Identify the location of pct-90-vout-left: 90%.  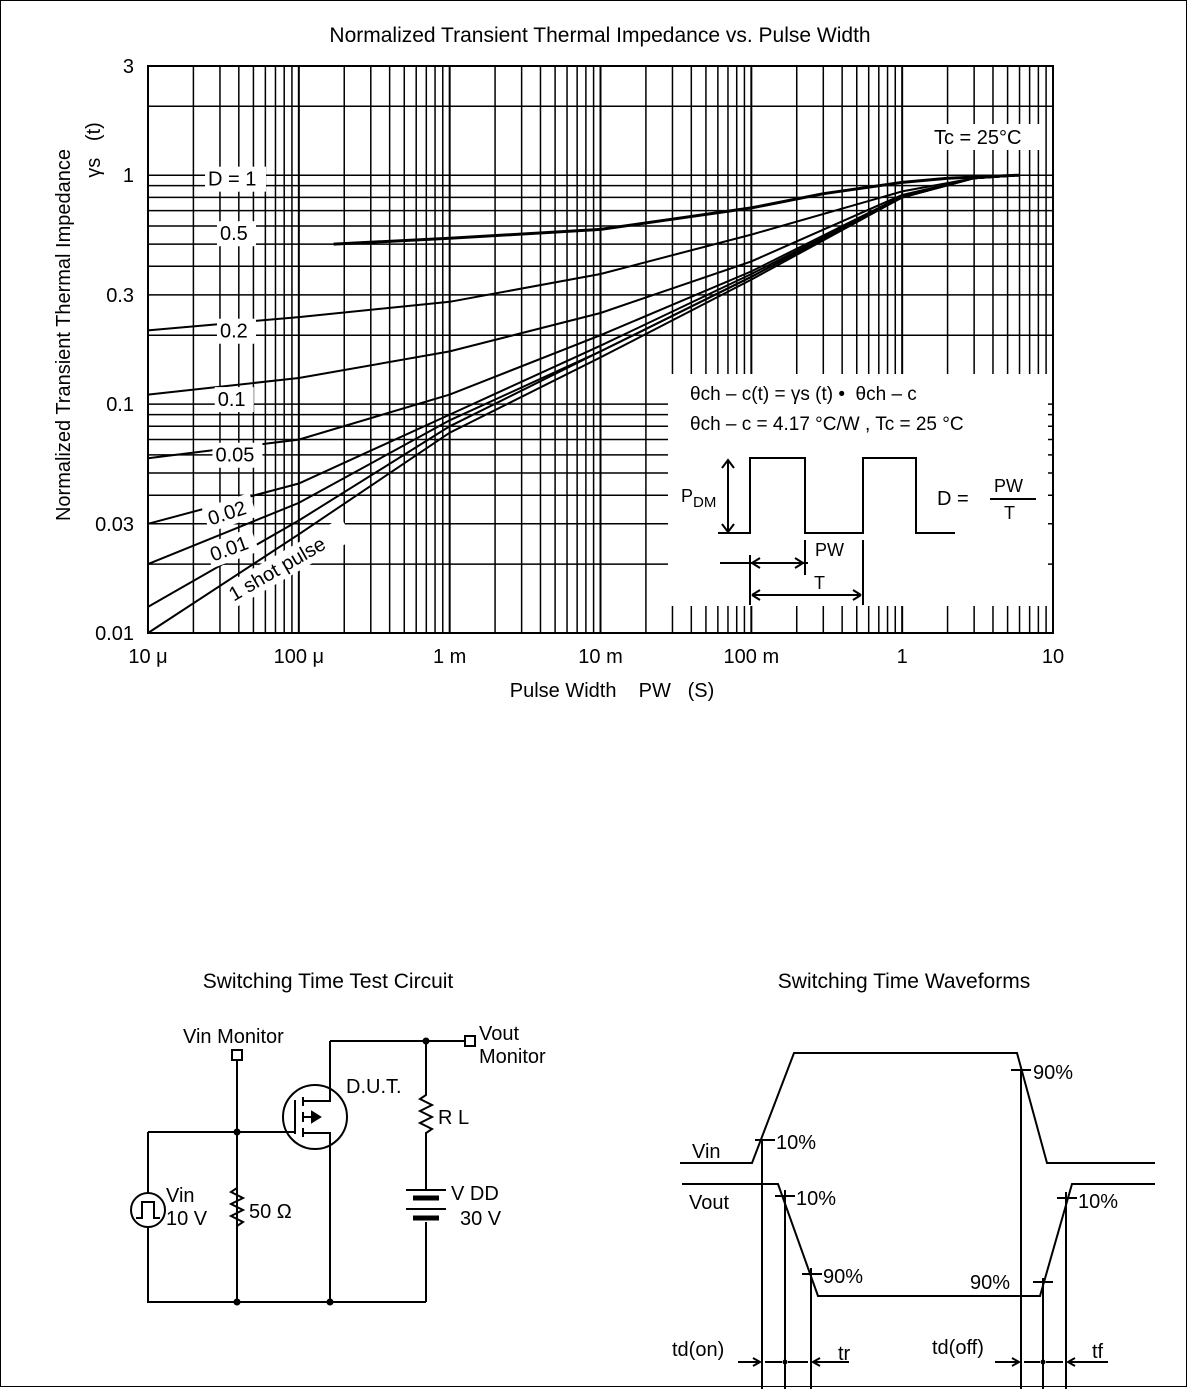
(843, 1277).